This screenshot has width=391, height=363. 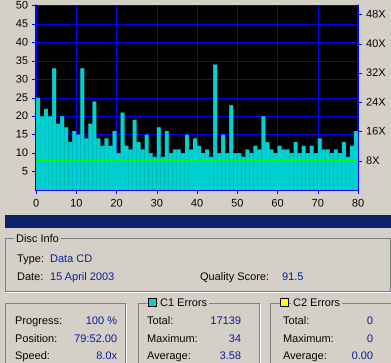 I want to click on text: 0.00, so click(x=362, y=356).